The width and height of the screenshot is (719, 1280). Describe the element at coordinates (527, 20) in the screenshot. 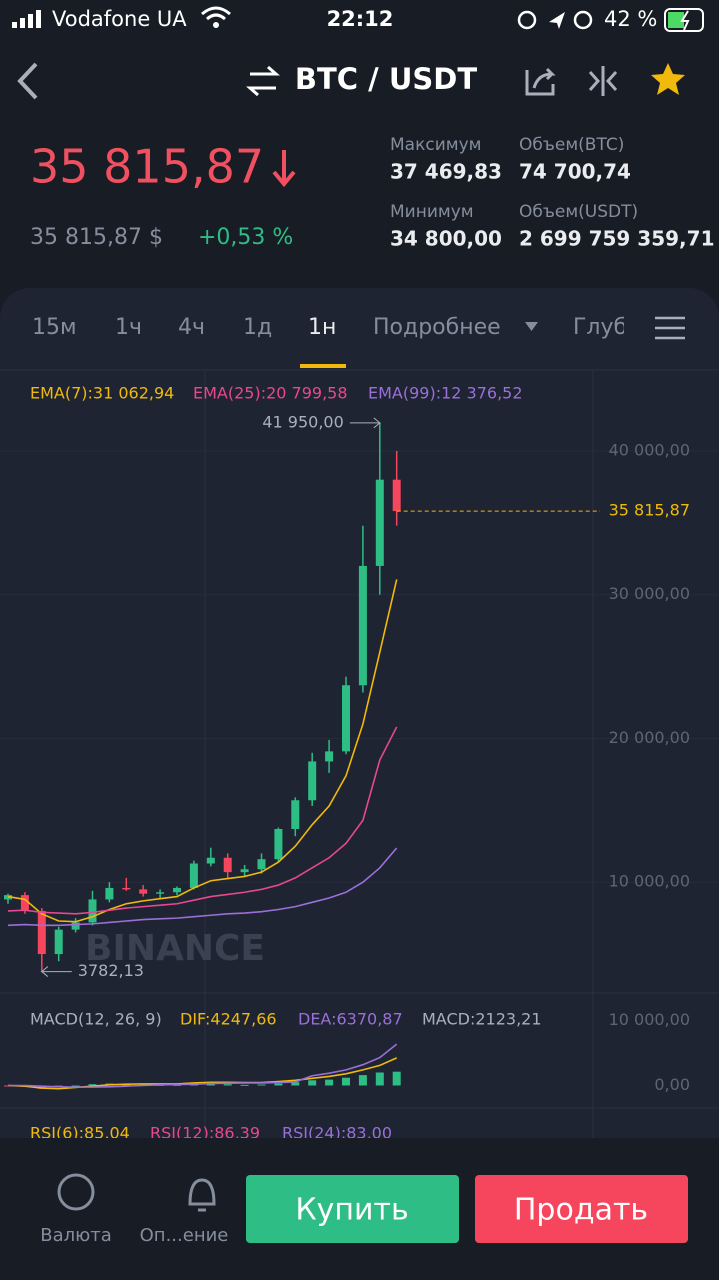

I see `lock-icon` at that location.